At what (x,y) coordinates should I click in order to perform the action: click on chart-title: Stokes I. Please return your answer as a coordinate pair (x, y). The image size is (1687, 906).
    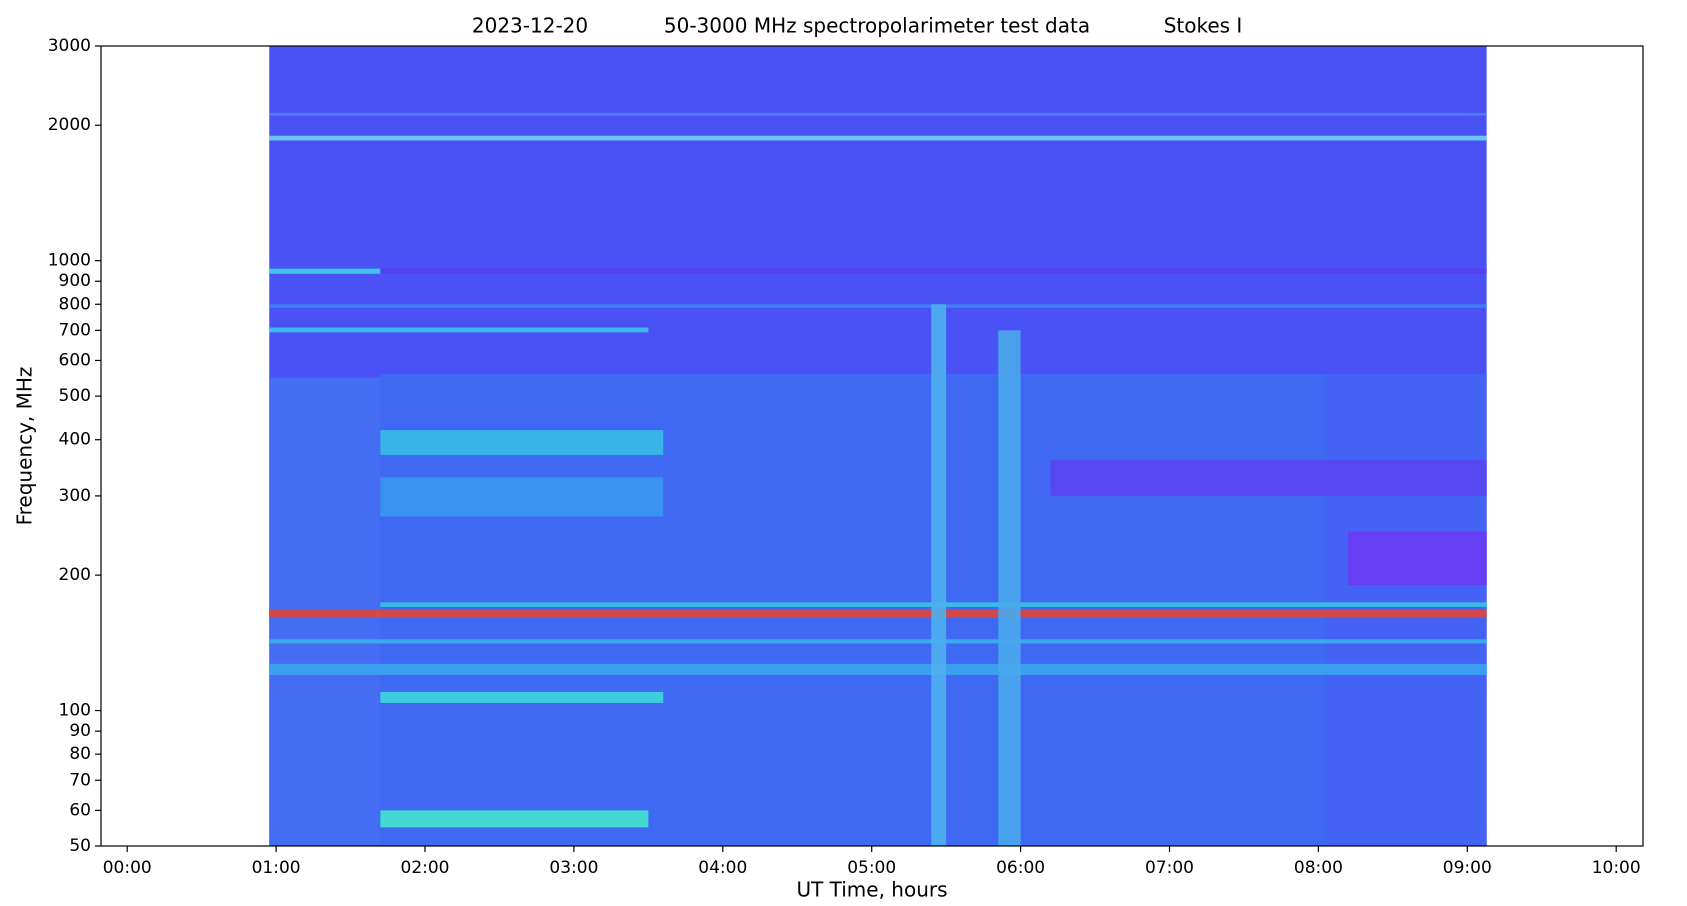
    Looking at the image, I should click on (1203, 26).